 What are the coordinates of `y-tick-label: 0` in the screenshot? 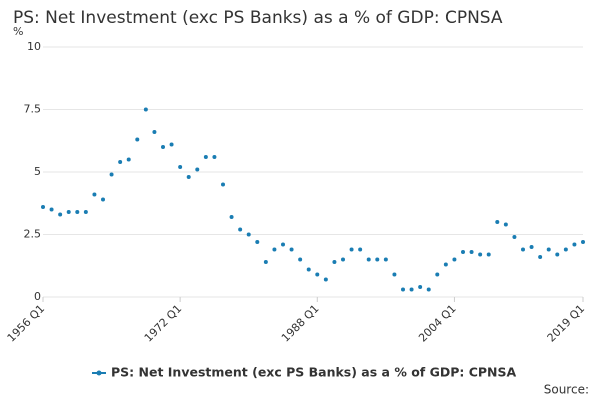 It's located at (37, 296).